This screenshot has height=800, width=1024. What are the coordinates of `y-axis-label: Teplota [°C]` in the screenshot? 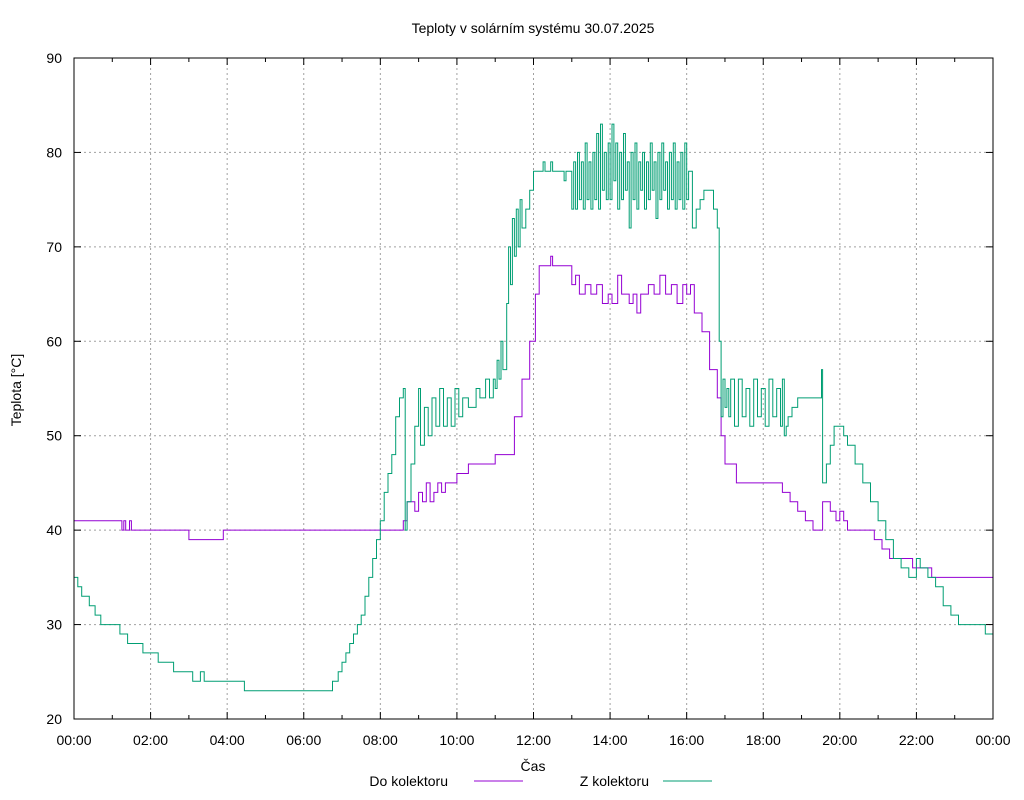 It's located at (16, 390).